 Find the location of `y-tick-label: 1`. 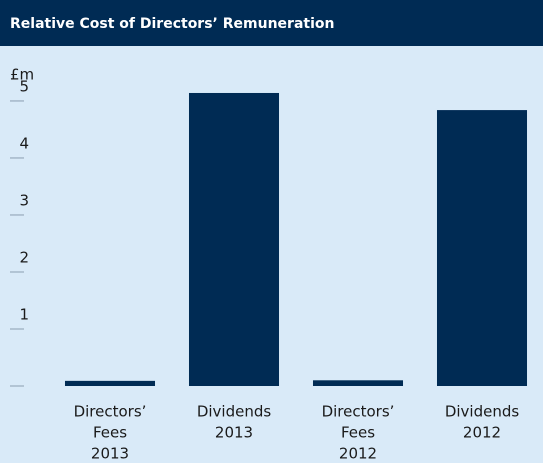

y-tick-label: 1 is located at coordinates (24, 314).